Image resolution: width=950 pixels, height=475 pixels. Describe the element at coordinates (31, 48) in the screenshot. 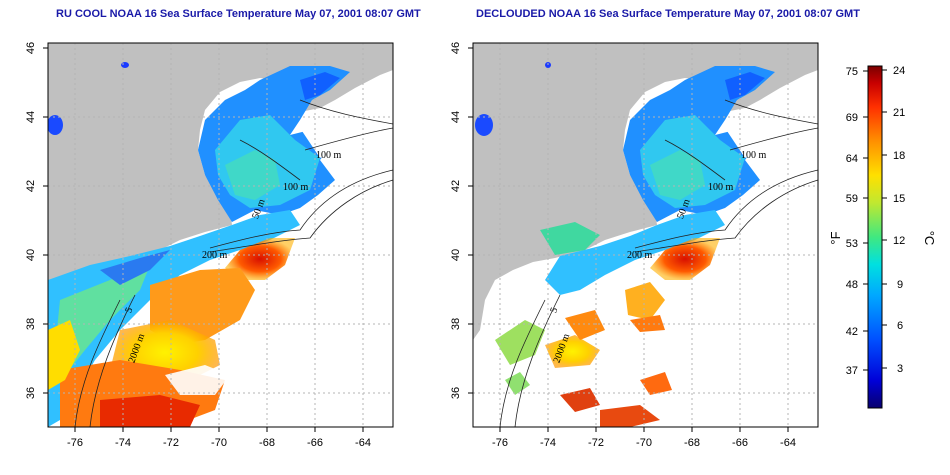

I see `left-y-tick-46: 46` at that location.